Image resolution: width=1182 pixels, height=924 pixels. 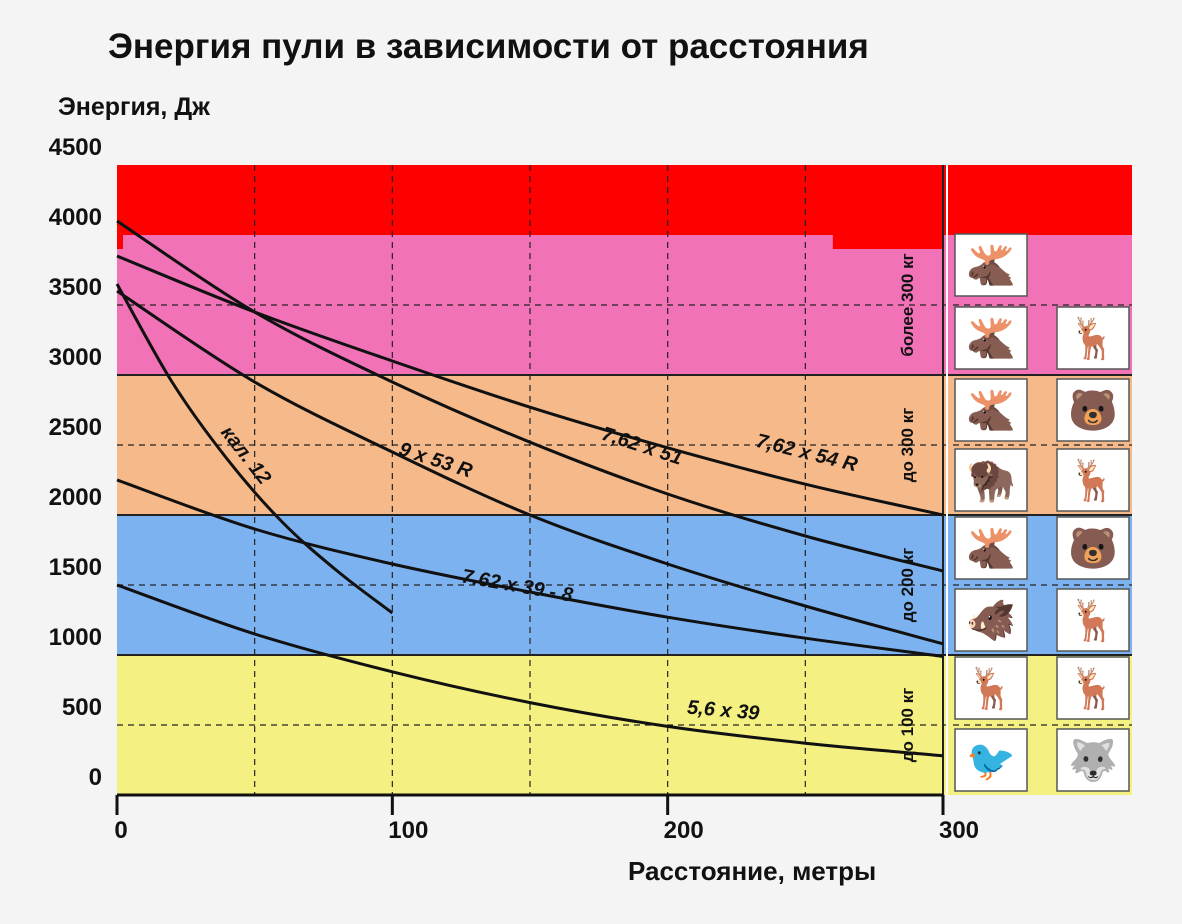 I want to click on chart-title: Энергия пули в зависимости от расстояния, so click(x=488, y=46).